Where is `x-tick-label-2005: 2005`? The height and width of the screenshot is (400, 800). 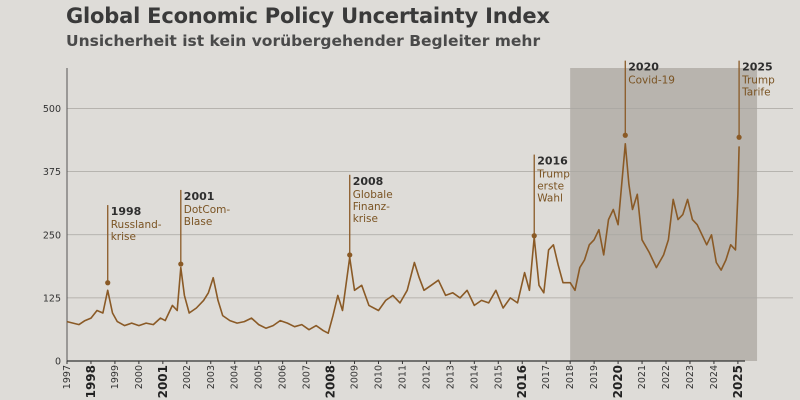 x-tick-label-2005: 2005 is located at coordinates (259, 377).